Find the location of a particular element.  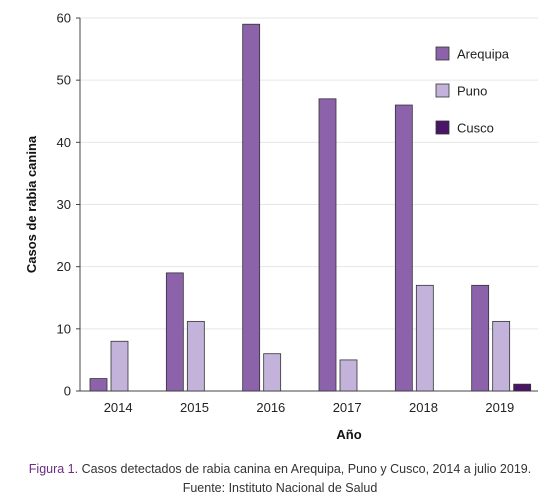

bar-puno-2015 is located at coordinates (195, 356).